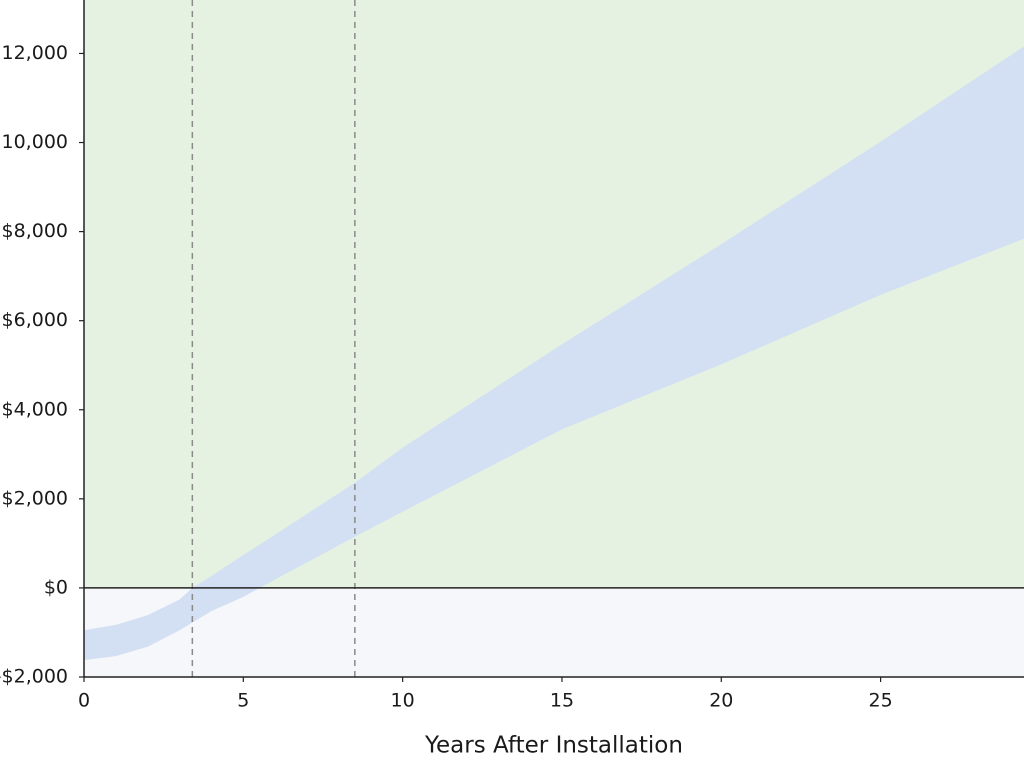 The width and height of the screenshot is (1024, 768). Describe the element at coordinates (35, 320) in the screenshot. I see `y-tick-label: $6,000` at that location.